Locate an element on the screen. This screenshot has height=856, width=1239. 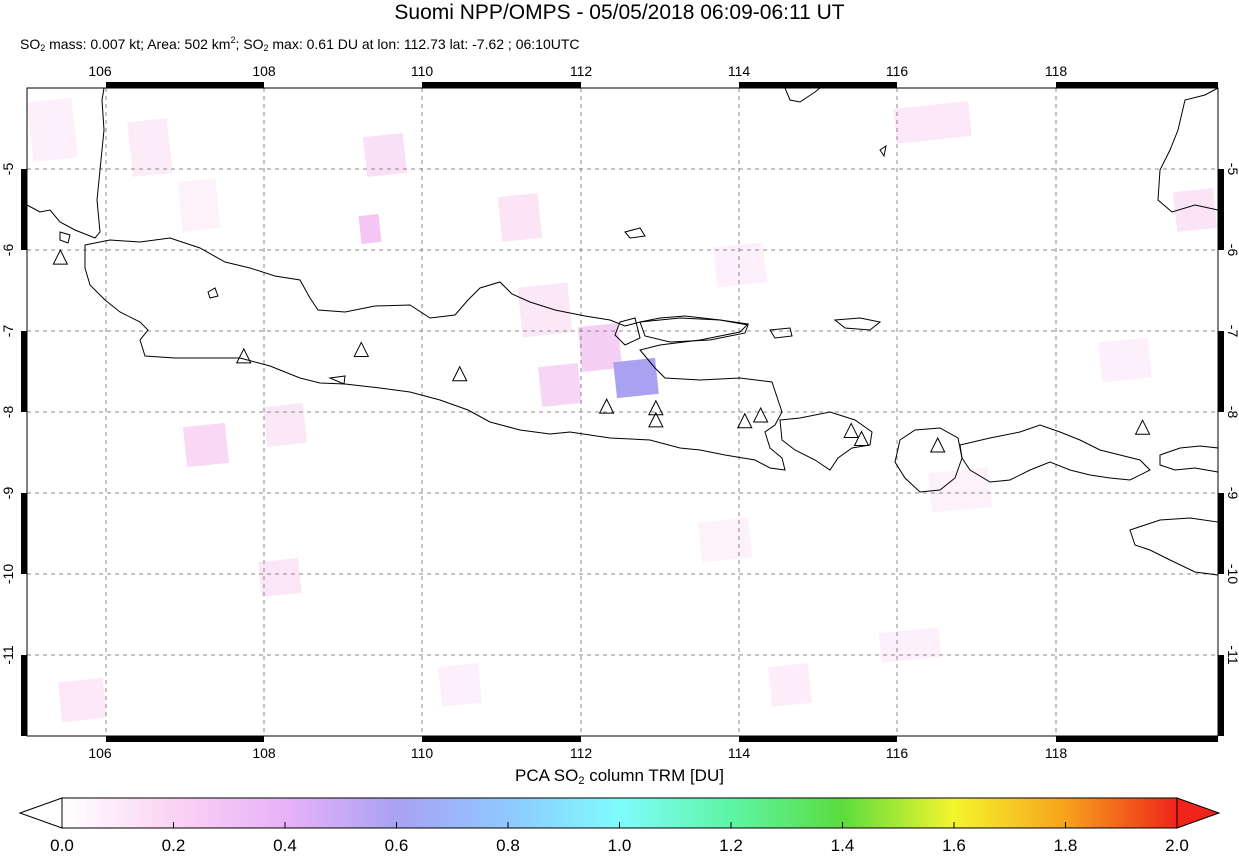
lon-tick-bottom: 116 is located at coordinates (897, 752).